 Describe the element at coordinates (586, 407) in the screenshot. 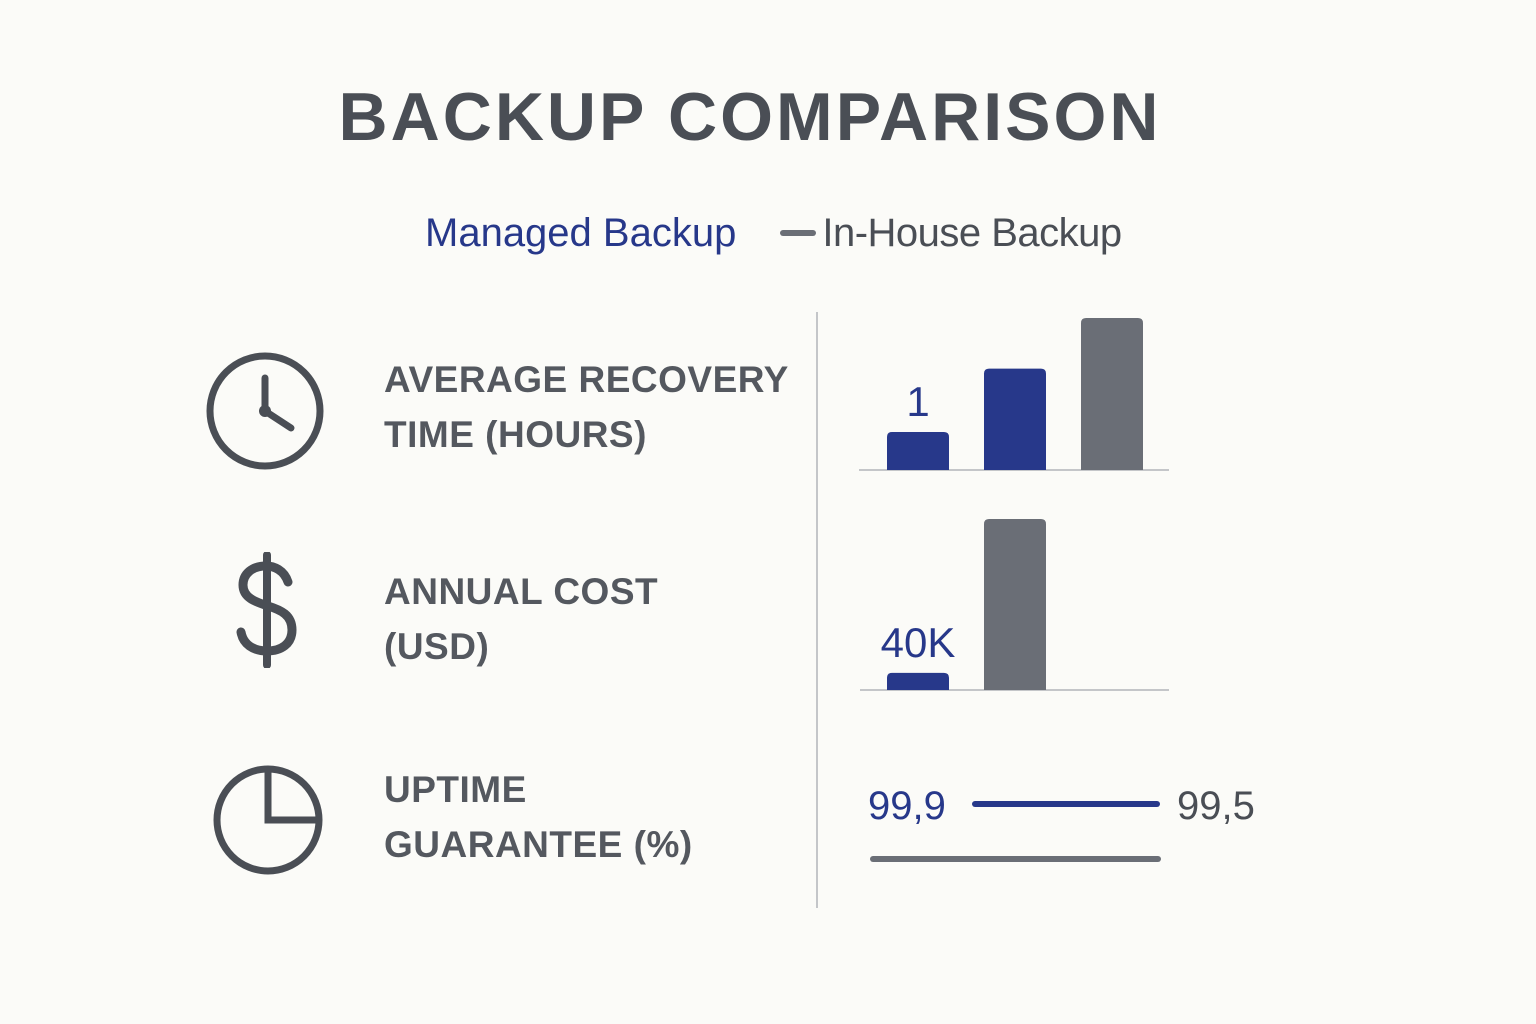

I see `metric-label-recovery: AVERAGE RECOVERY TIME (HOURS)` at that location.